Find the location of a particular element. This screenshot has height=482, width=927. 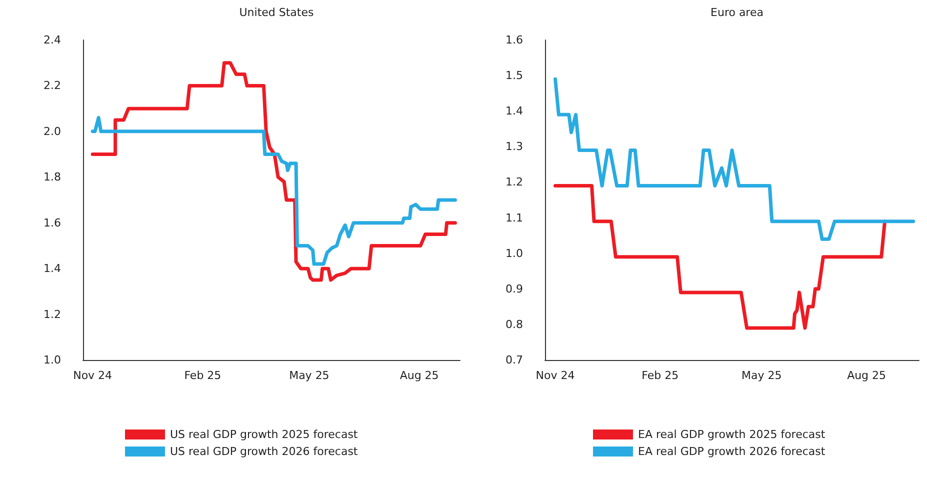

y-tick-label: 1.1 is located at coordinates (514, 217).